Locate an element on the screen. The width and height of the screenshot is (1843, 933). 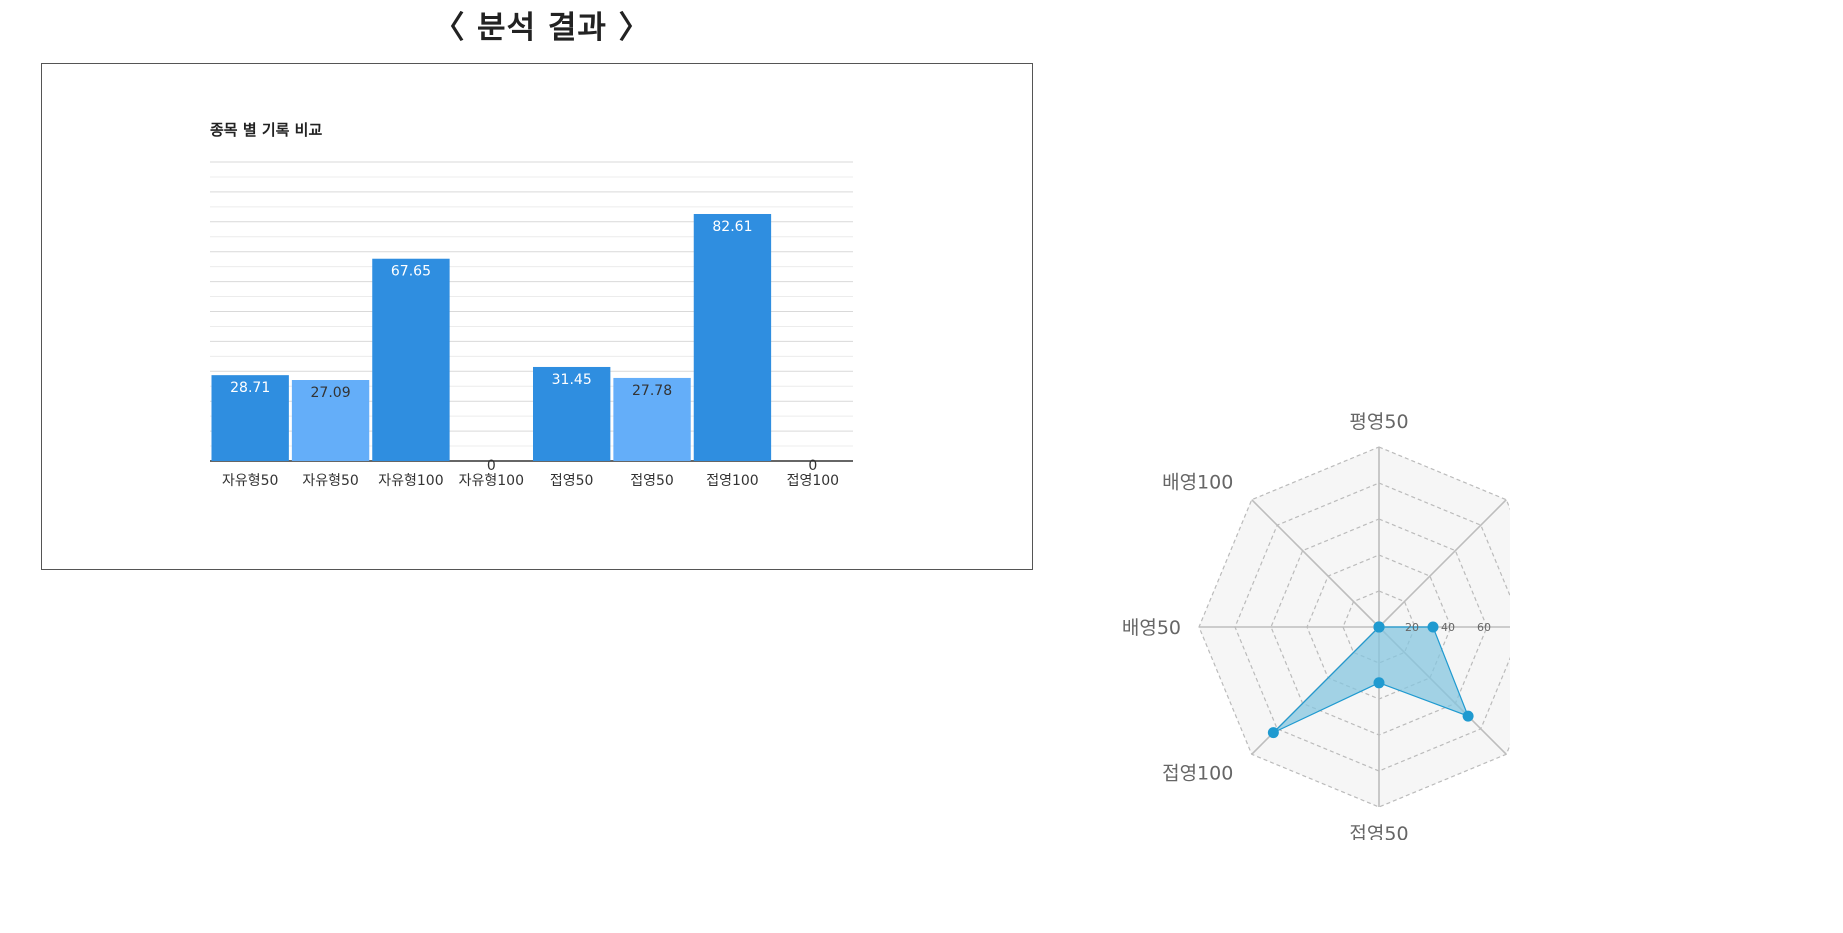
radar-chart-data-area is located at coordinates (1371, 680).